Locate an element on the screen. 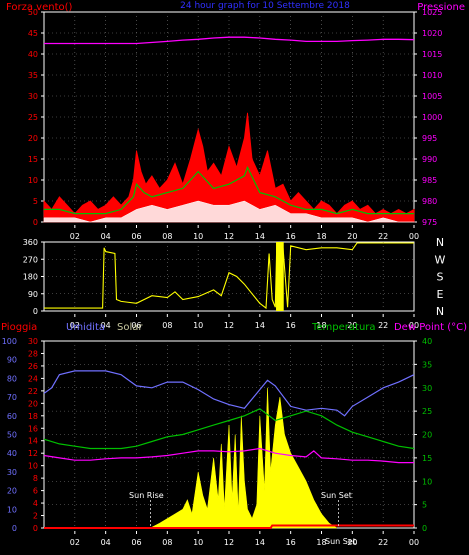 The width and height of the screenshot is (469, 555). weather-xtick-label: 20 is located at coordinates (352, 542).